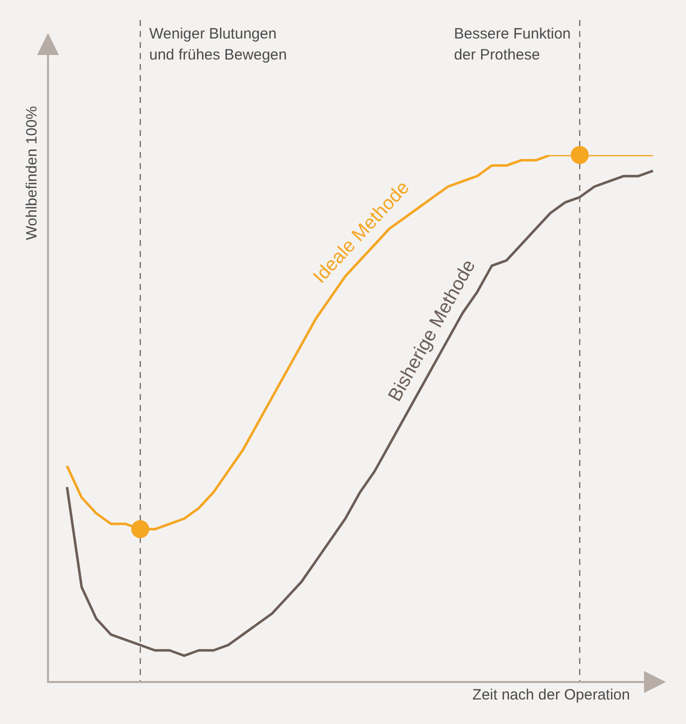 This screenshot has width=686, height=724. What do you see at coordinates (551, 695) in the screenshot?
I see `x-axis-title: Zeit nach der Operation` at bounding box center [551, 695].